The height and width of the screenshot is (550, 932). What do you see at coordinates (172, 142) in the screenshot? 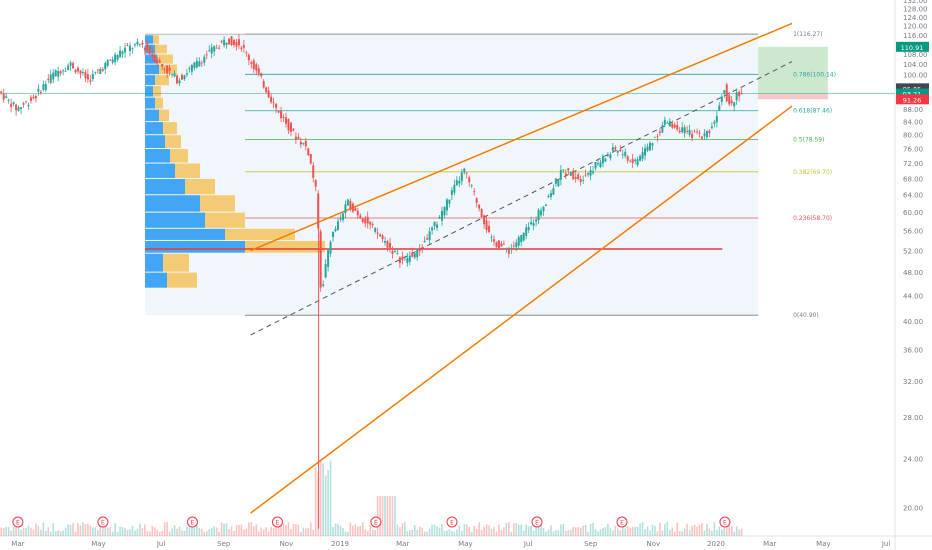
I see `volume-profile-sell-bar` at bounding box center [172, 142].